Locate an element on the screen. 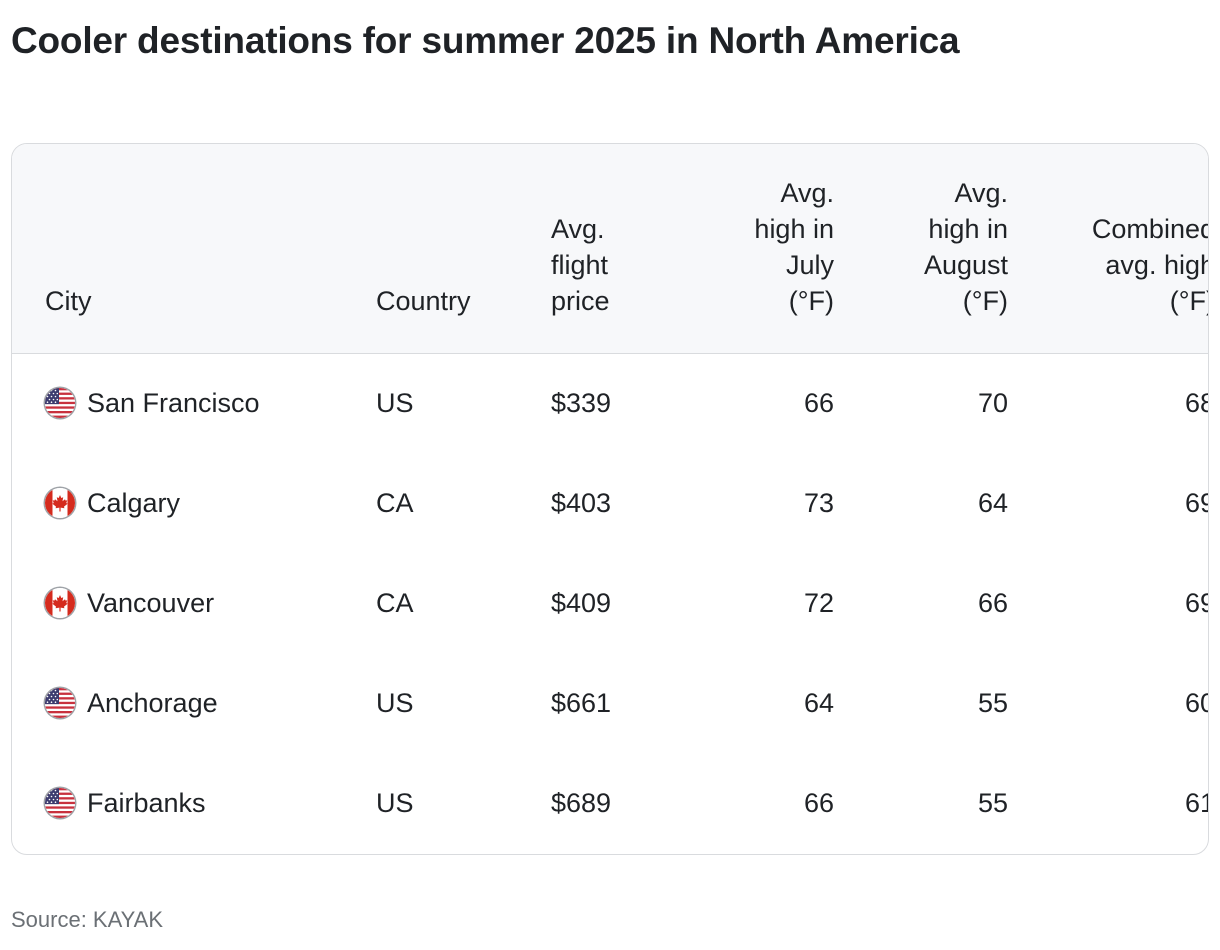  city-name: San Francisco is located at coordinates (173, 402).